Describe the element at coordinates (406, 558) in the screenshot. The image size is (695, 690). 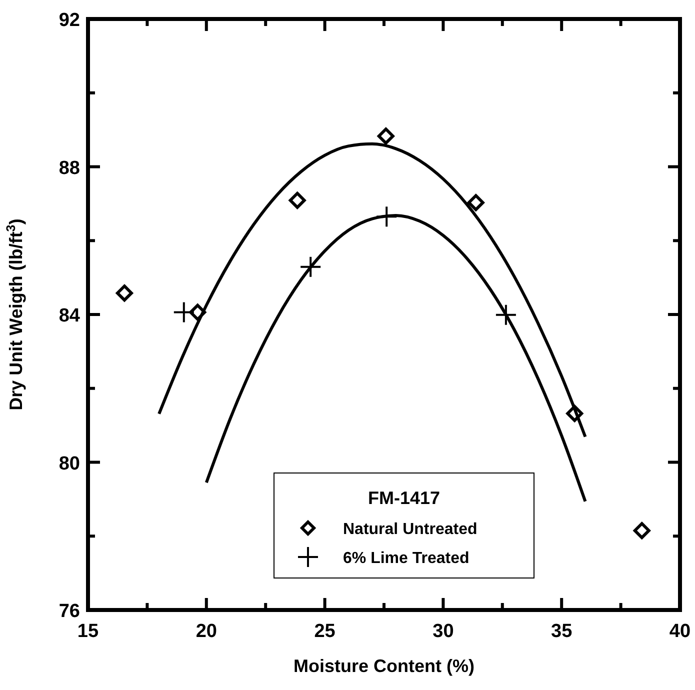
I see `legend-label: 6% Lime Treated` at that location.